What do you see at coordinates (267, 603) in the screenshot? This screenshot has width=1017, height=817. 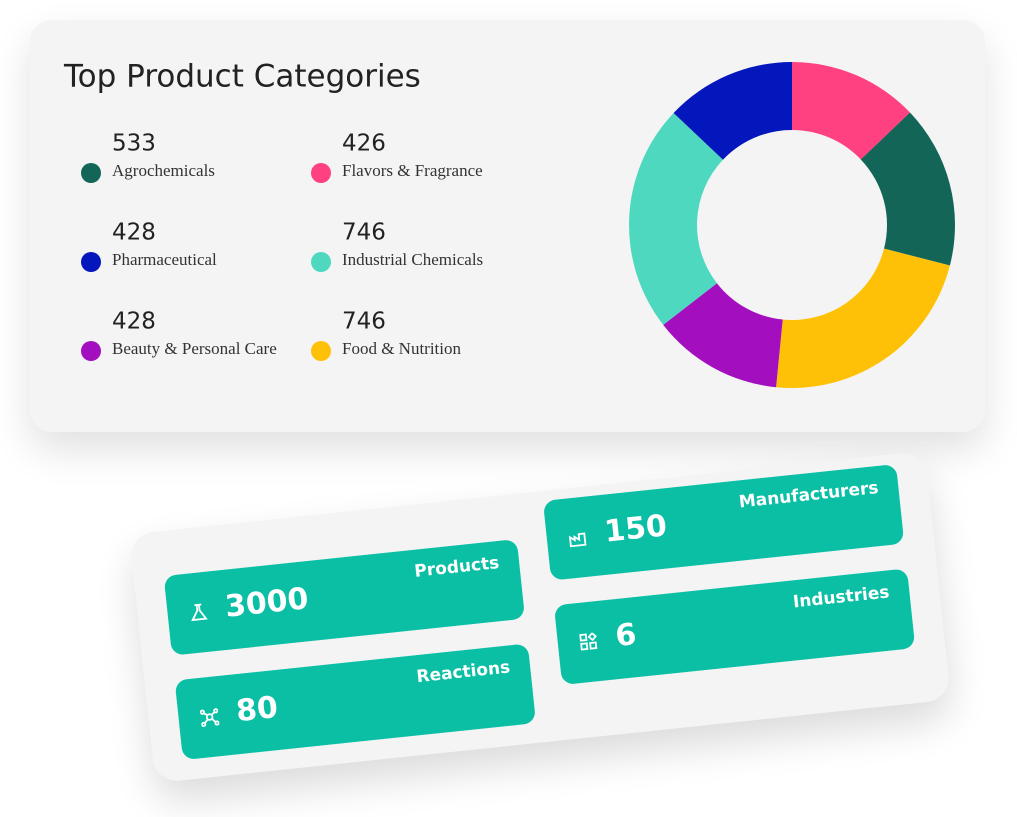 I see `stat-value: 3000` at bounding box center [267, 603].